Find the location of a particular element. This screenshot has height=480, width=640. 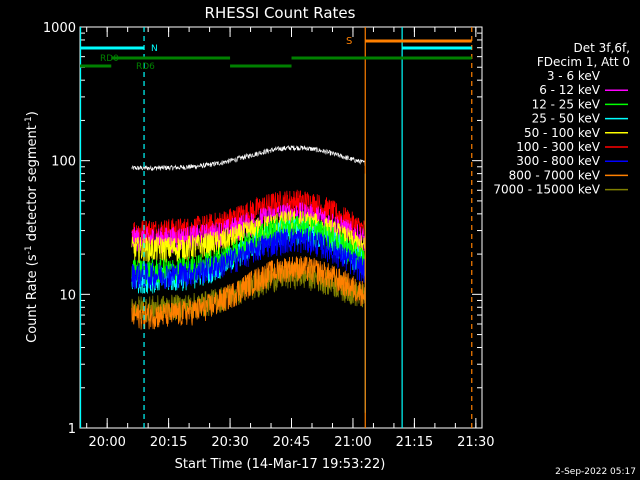

legend-label: 50 - 100 keV is located at coordinates (562, 133).